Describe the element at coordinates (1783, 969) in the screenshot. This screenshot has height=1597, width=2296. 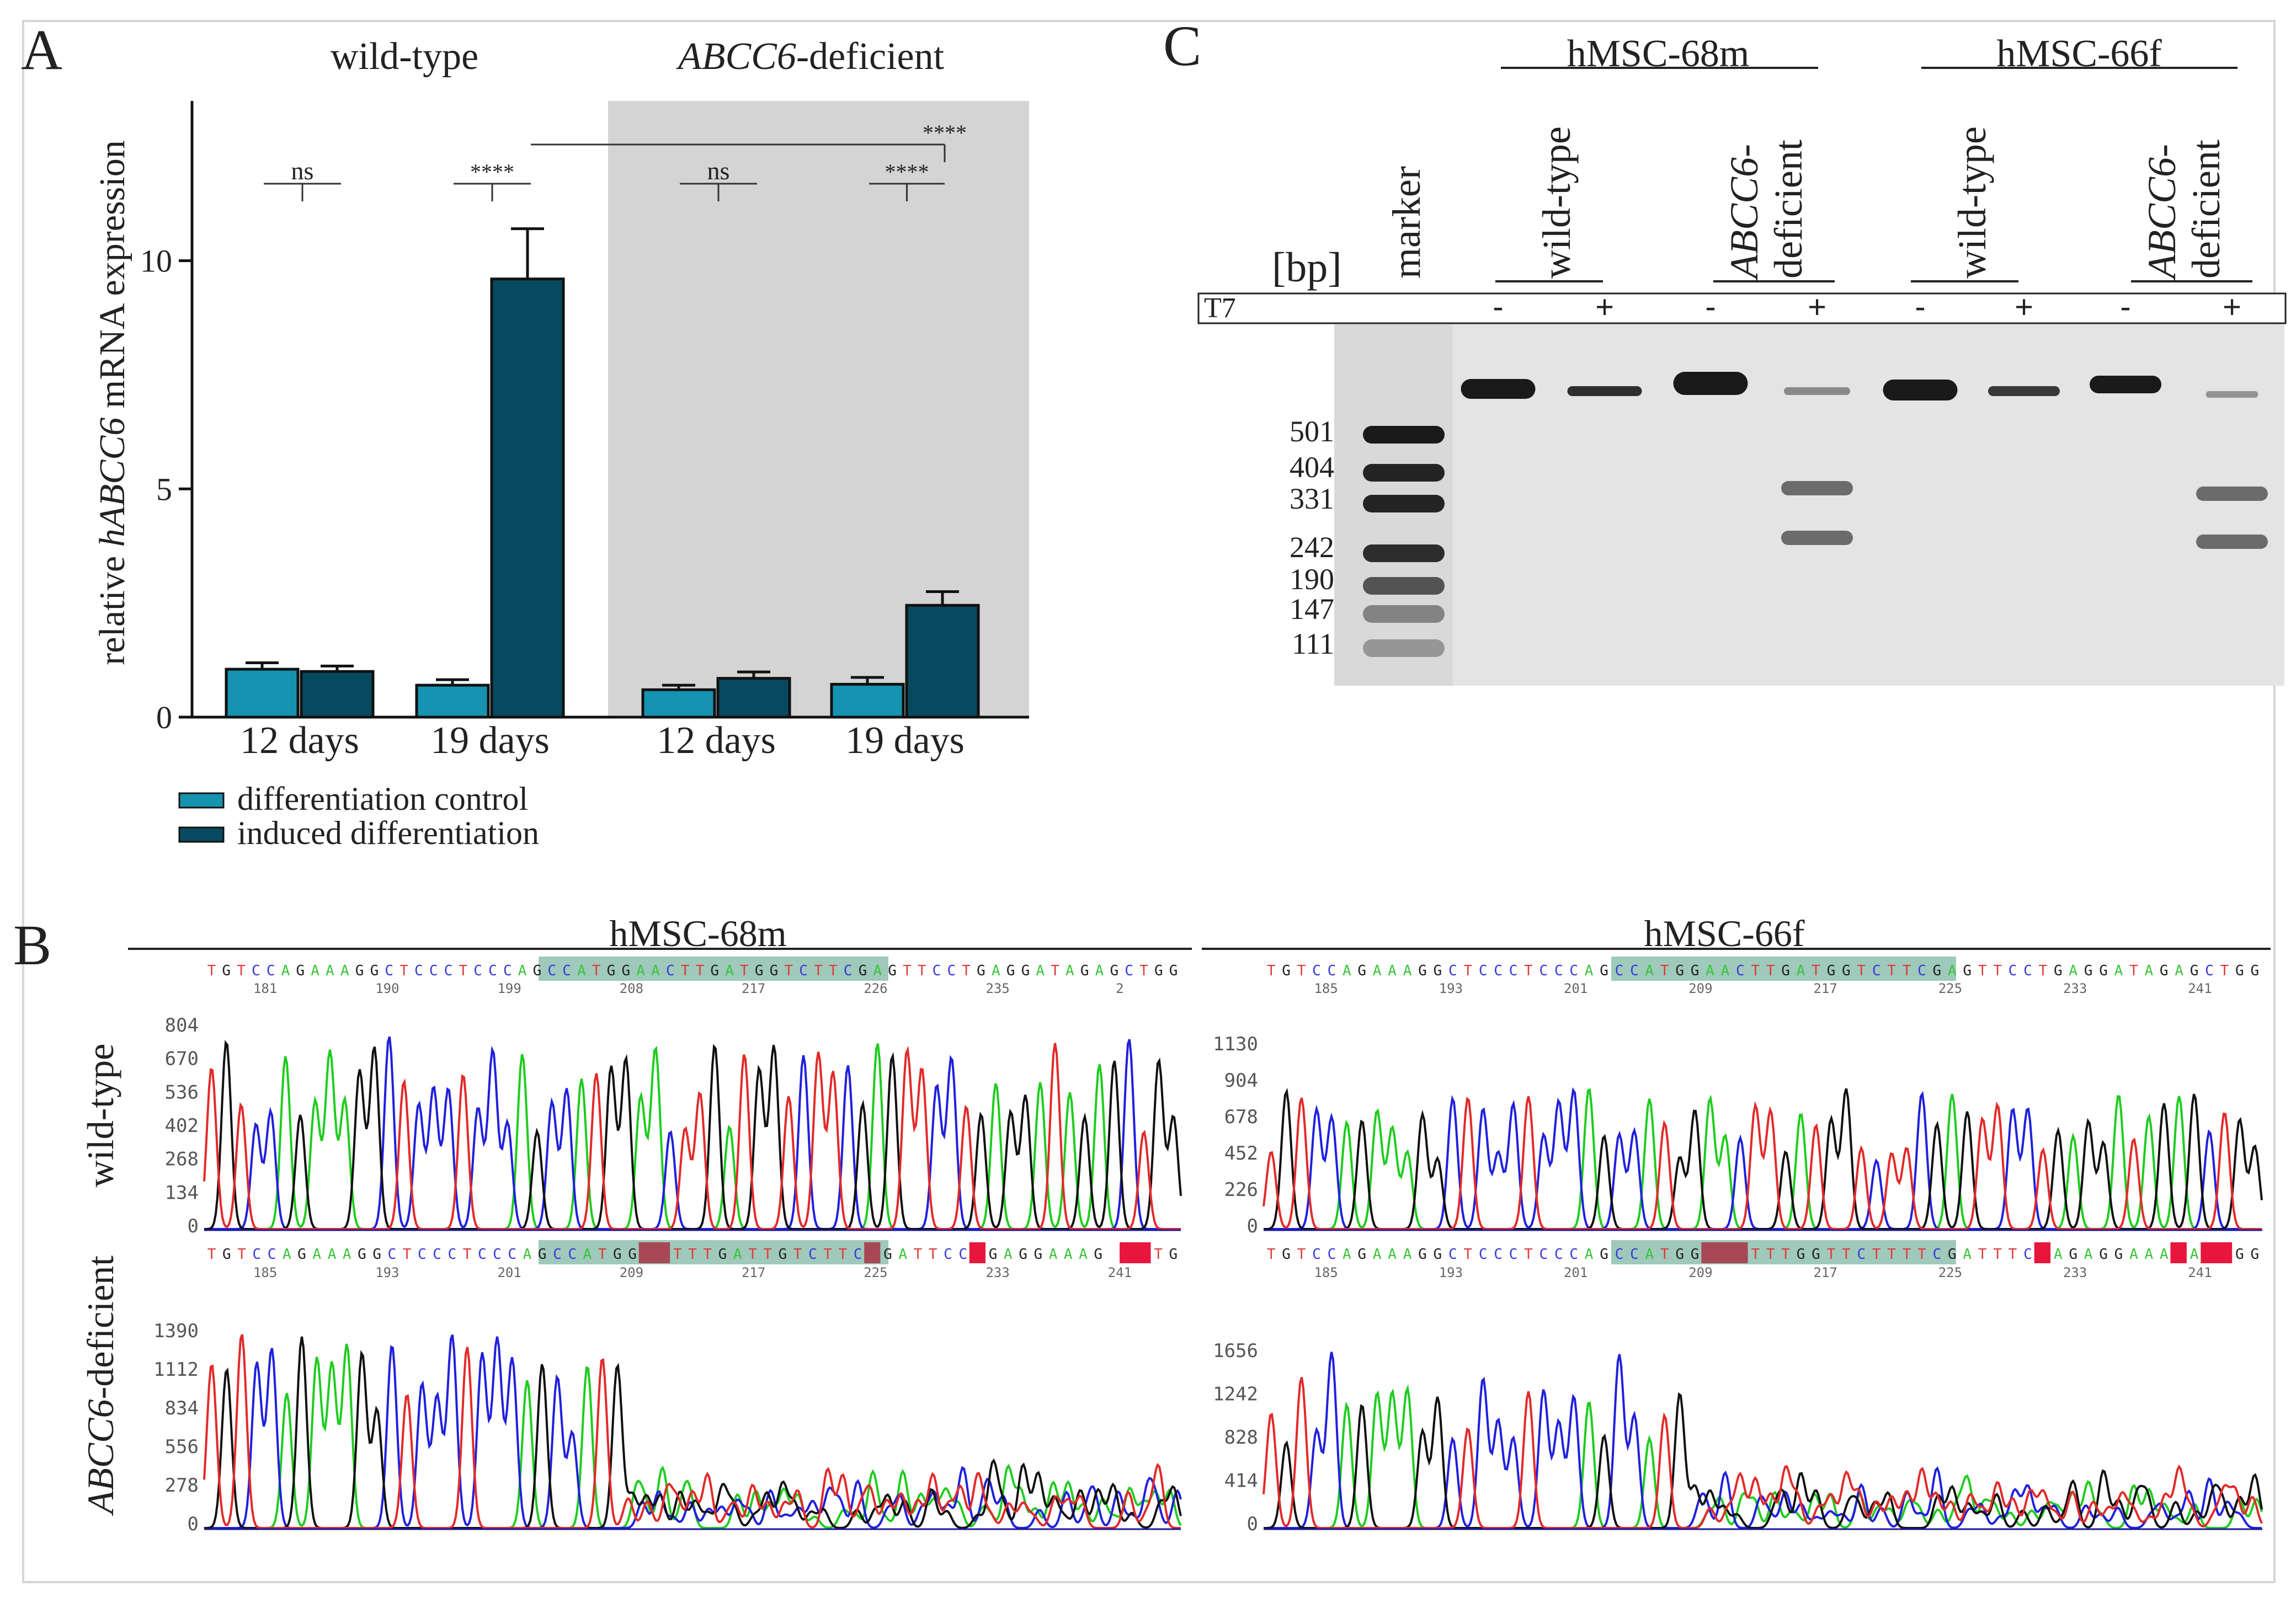
I see `sequence-highlight` at that location.